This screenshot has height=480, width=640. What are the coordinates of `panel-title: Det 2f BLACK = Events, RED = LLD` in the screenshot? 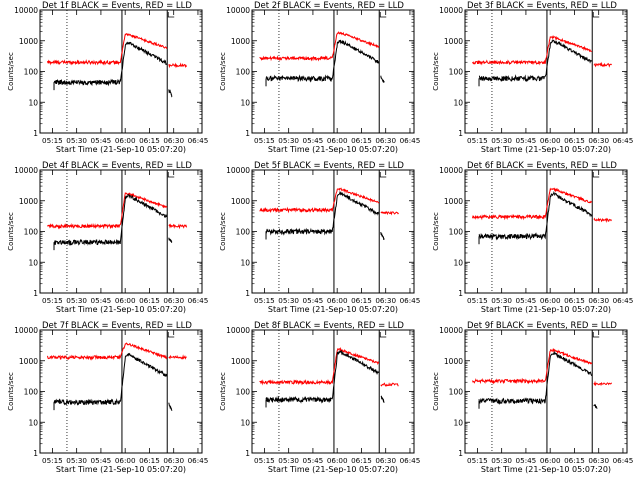 It's located at (329, 6).